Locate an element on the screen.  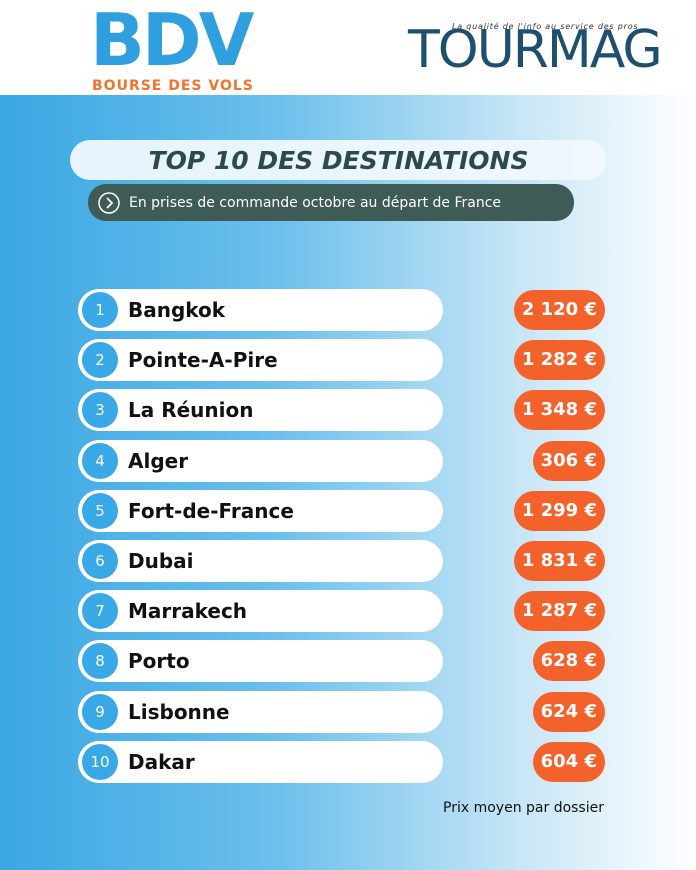
city-name: Dakar is located at coordinates (161, 761).